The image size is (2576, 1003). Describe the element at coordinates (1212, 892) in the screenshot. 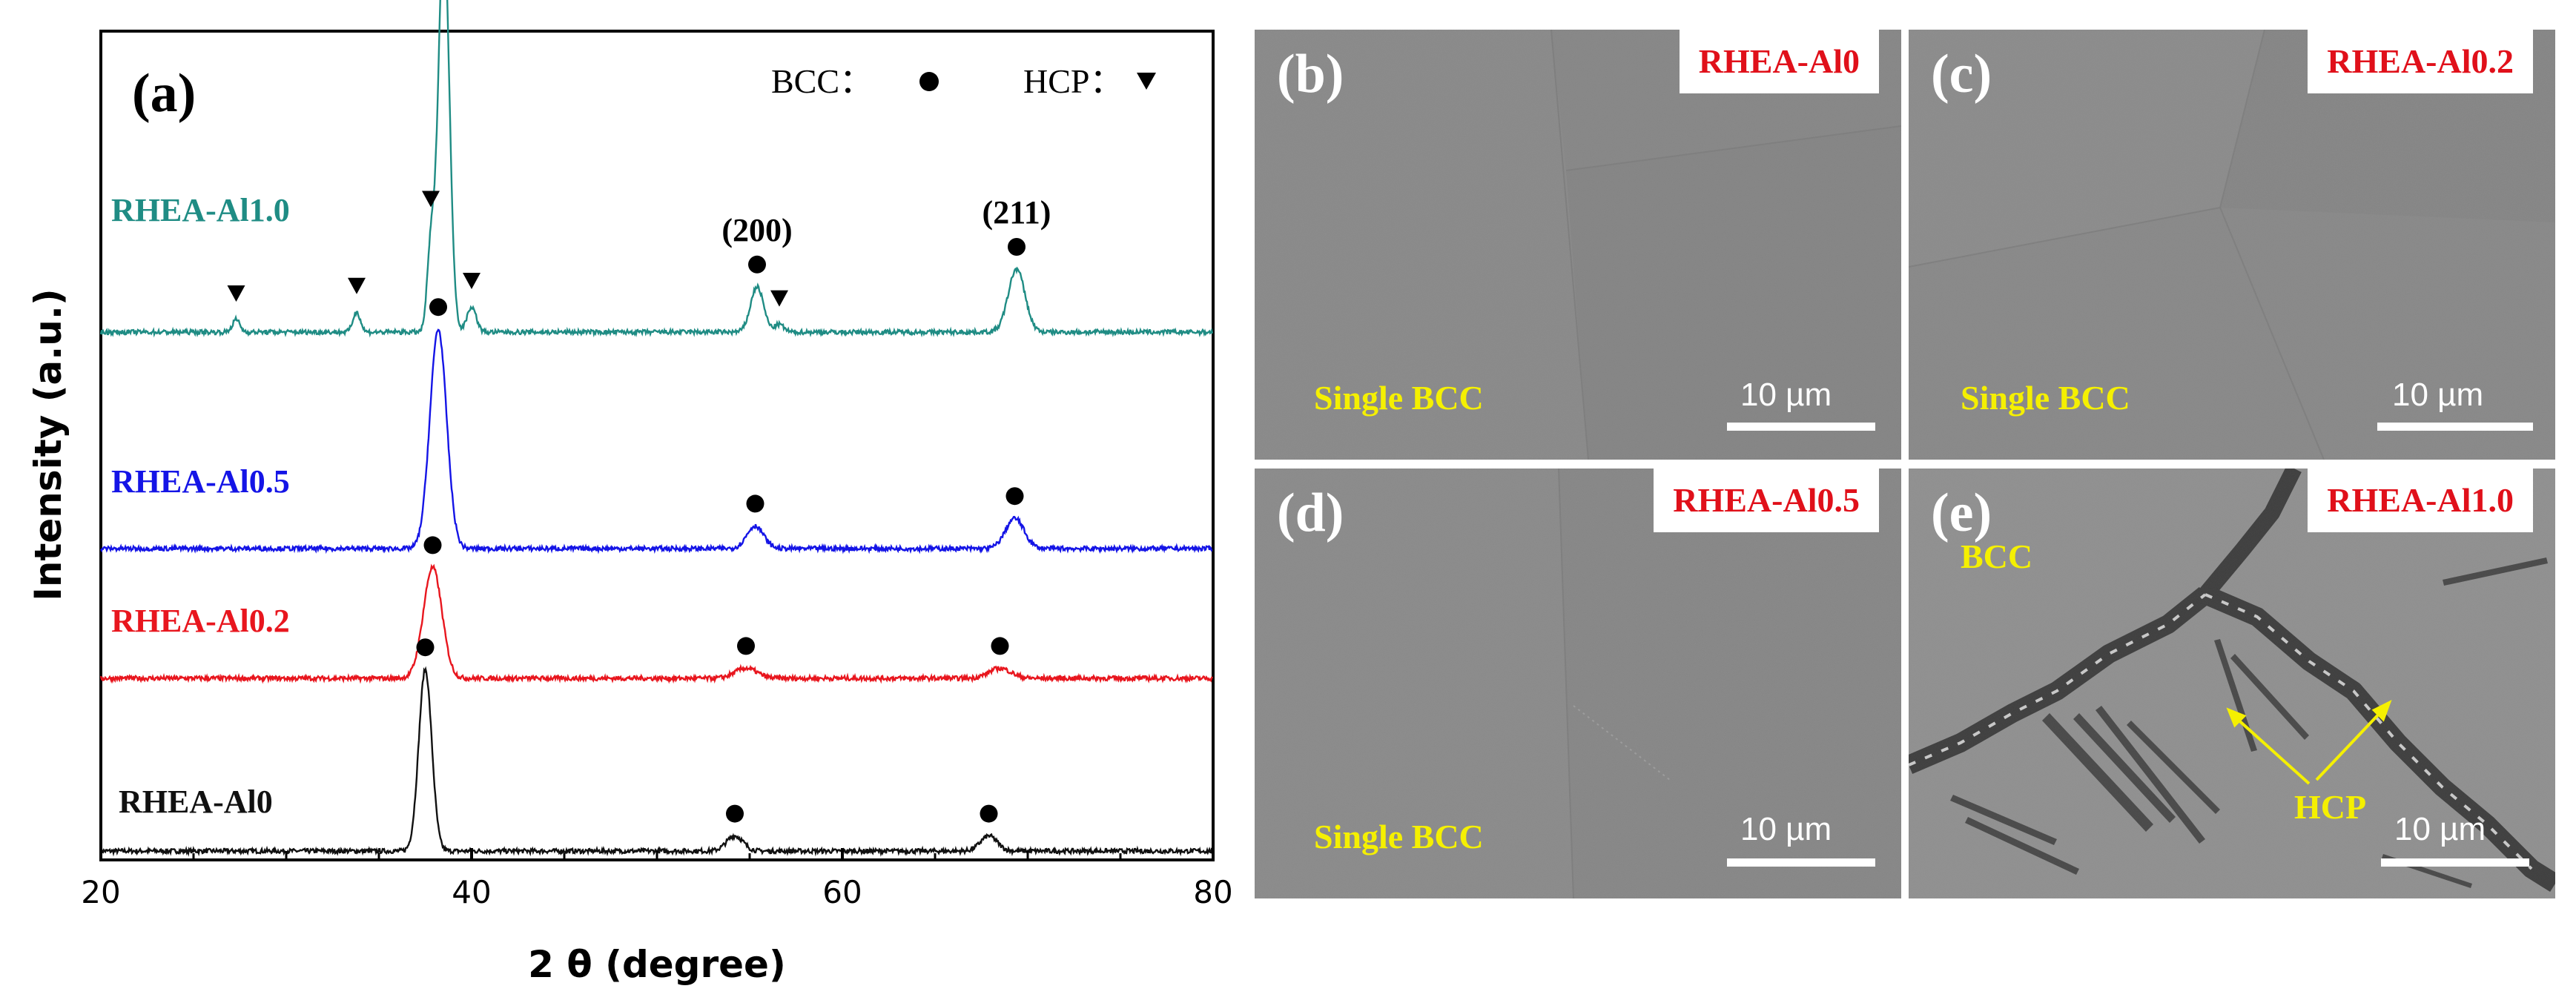

I see `x-tick-label: 80` at that location.